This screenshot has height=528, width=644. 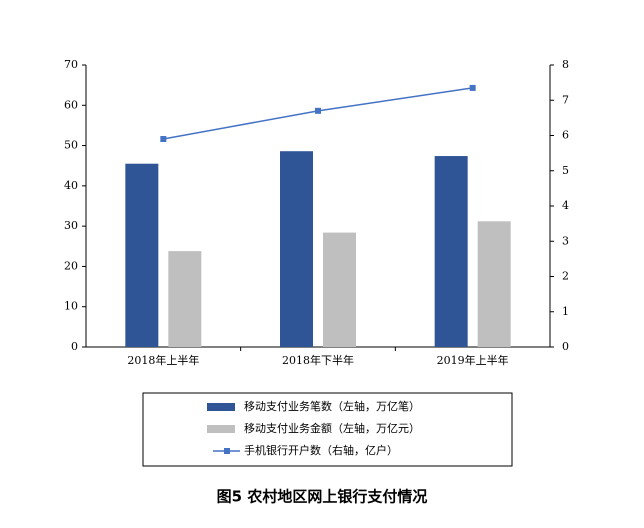 I want to click on x-tick-label: 2019年上半年, so click(x=473, y=360).